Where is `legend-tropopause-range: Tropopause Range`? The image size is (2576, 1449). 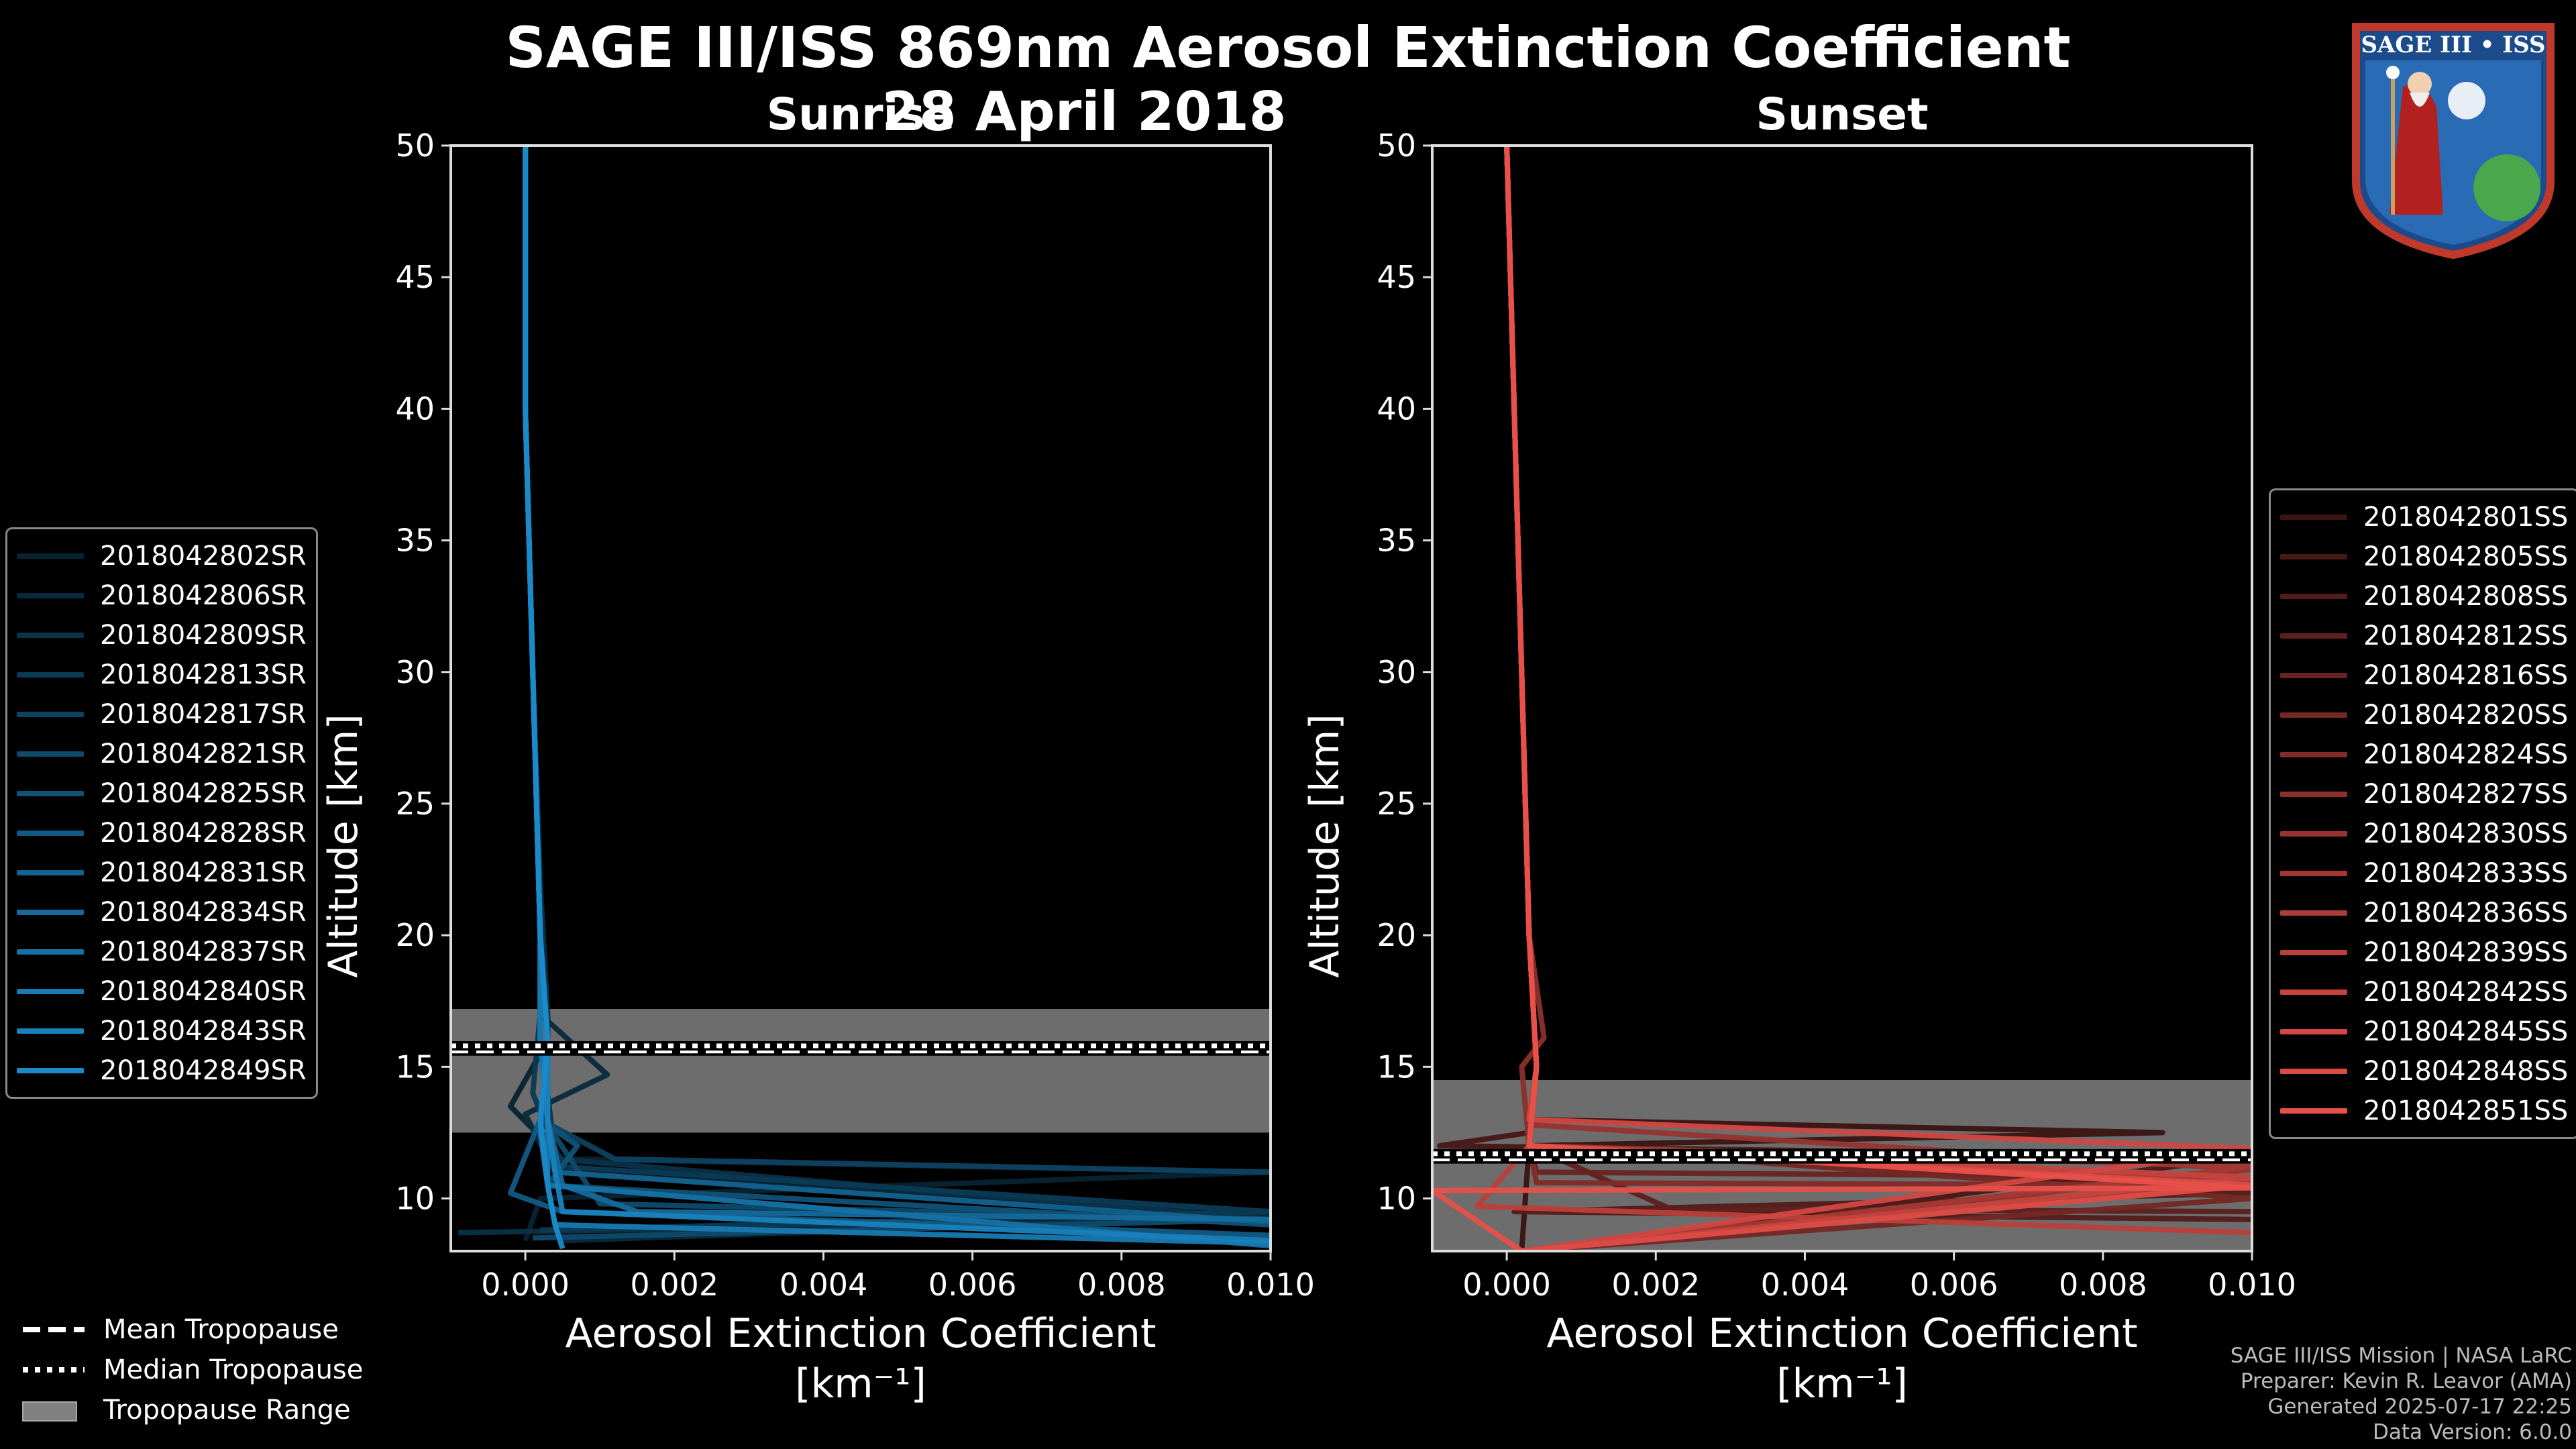 legend-tropopause-range: Tropopause Range is located at coordinates (191, 1410).